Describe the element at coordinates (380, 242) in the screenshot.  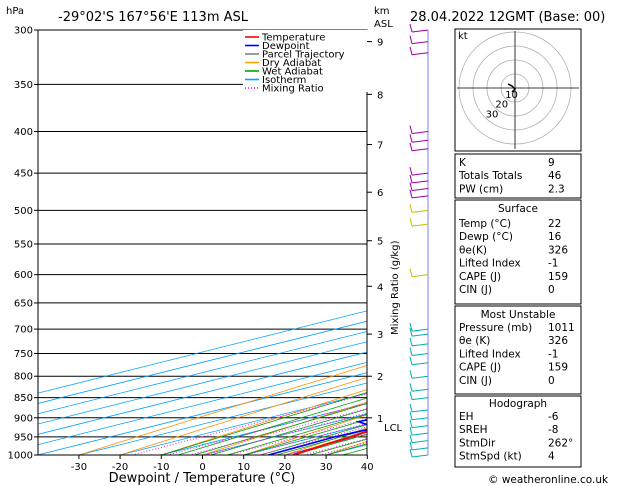
I see `km-tick-label: 5` at that location.